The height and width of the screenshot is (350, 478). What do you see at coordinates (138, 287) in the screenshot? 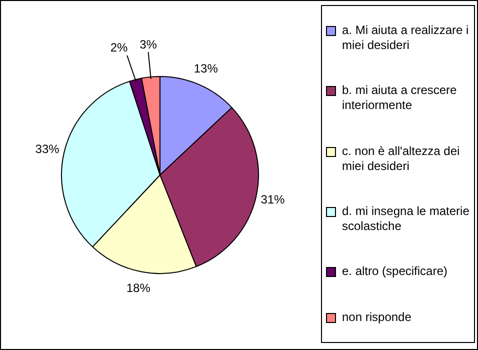
I see `data-label: 18%` at bounding box center [138, 287].